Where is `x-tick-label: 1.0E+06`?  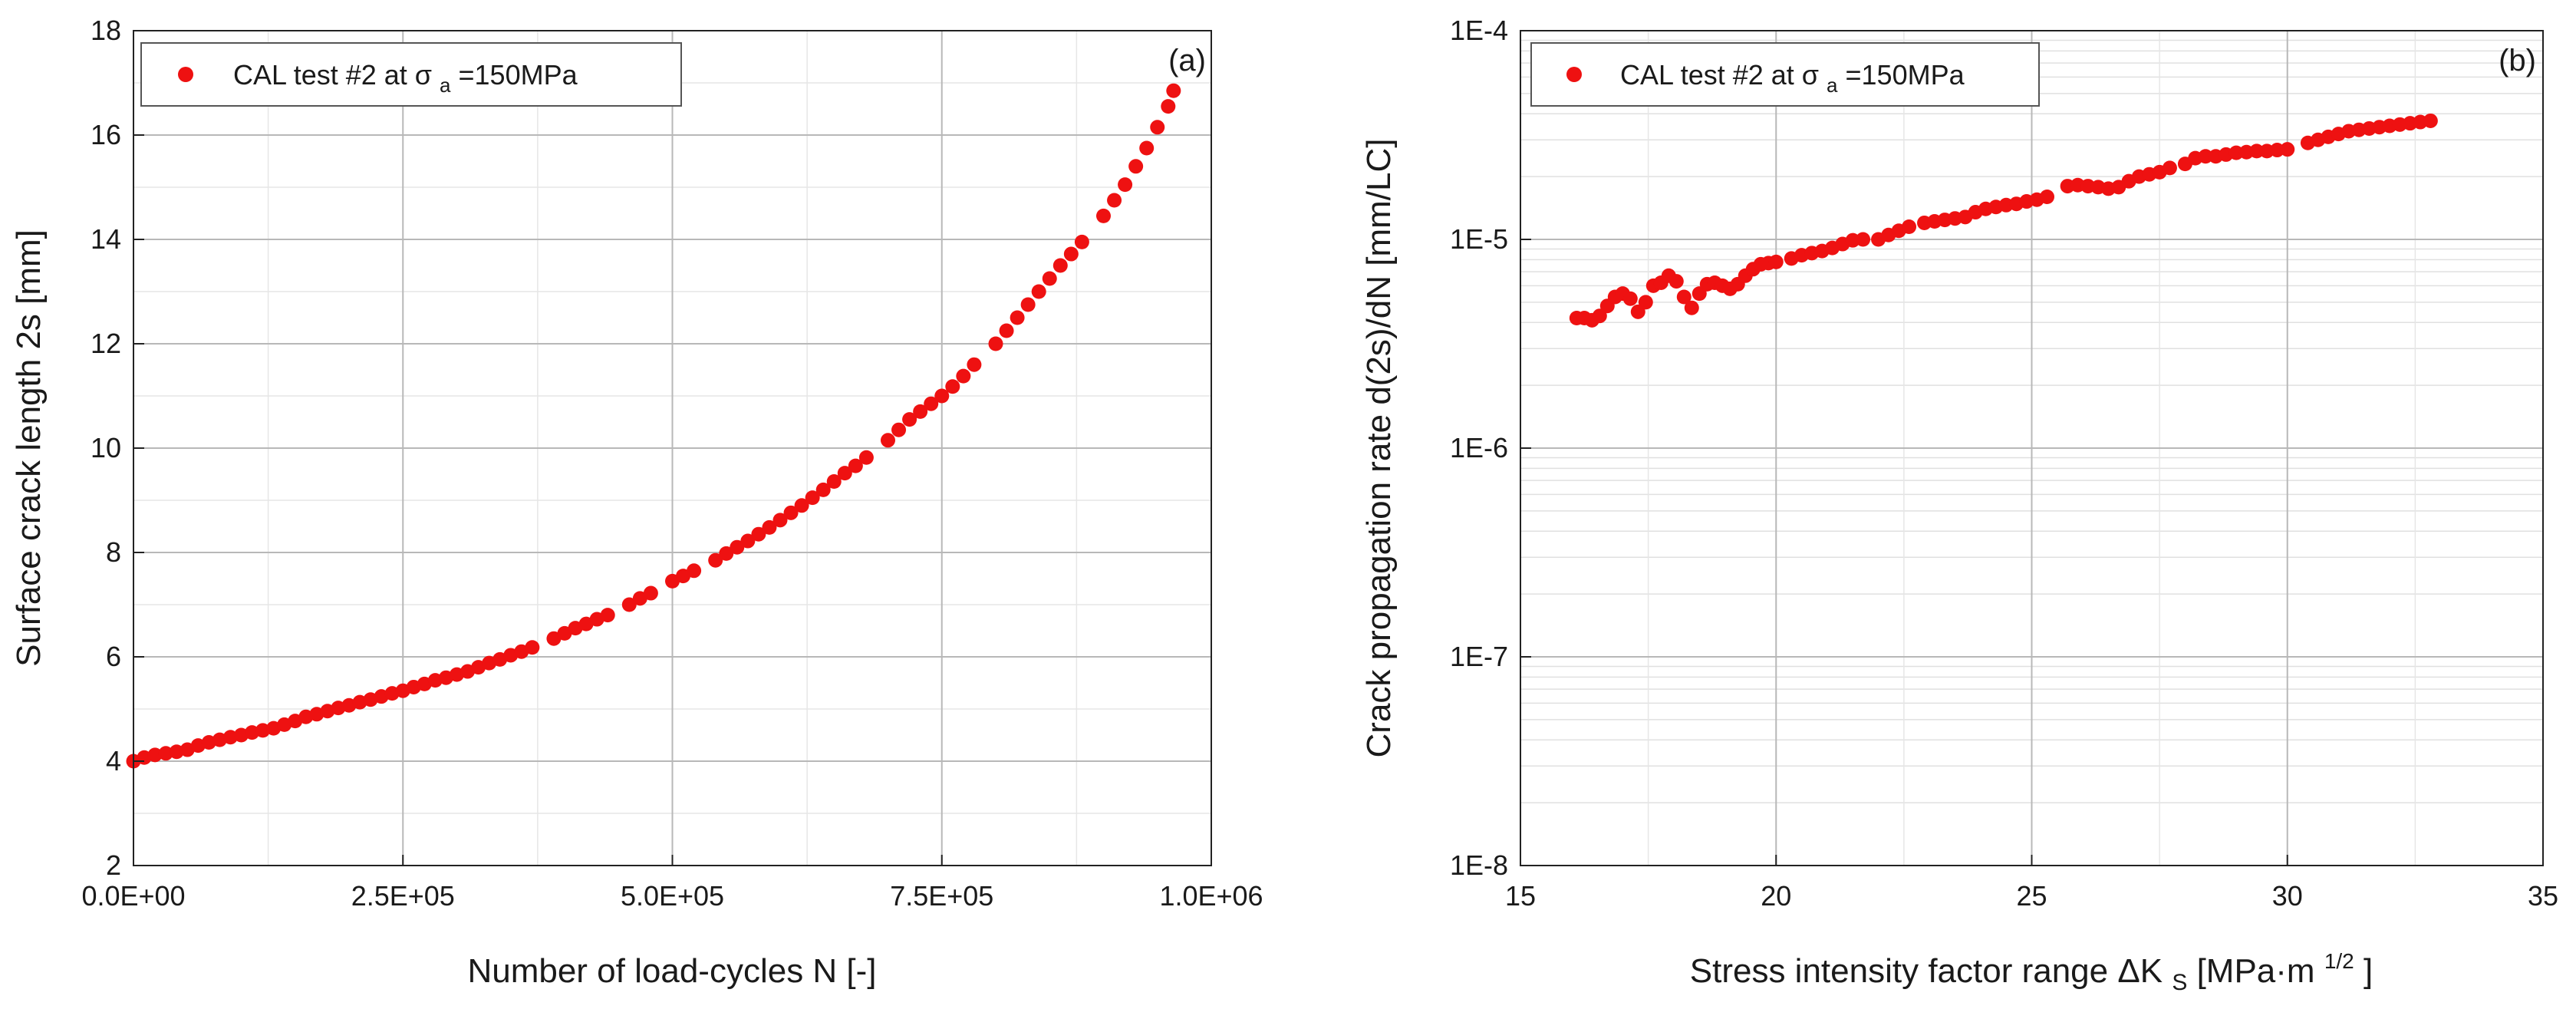
x-tick-label: 1.0E+06 is located at coordinates (1211, 896).